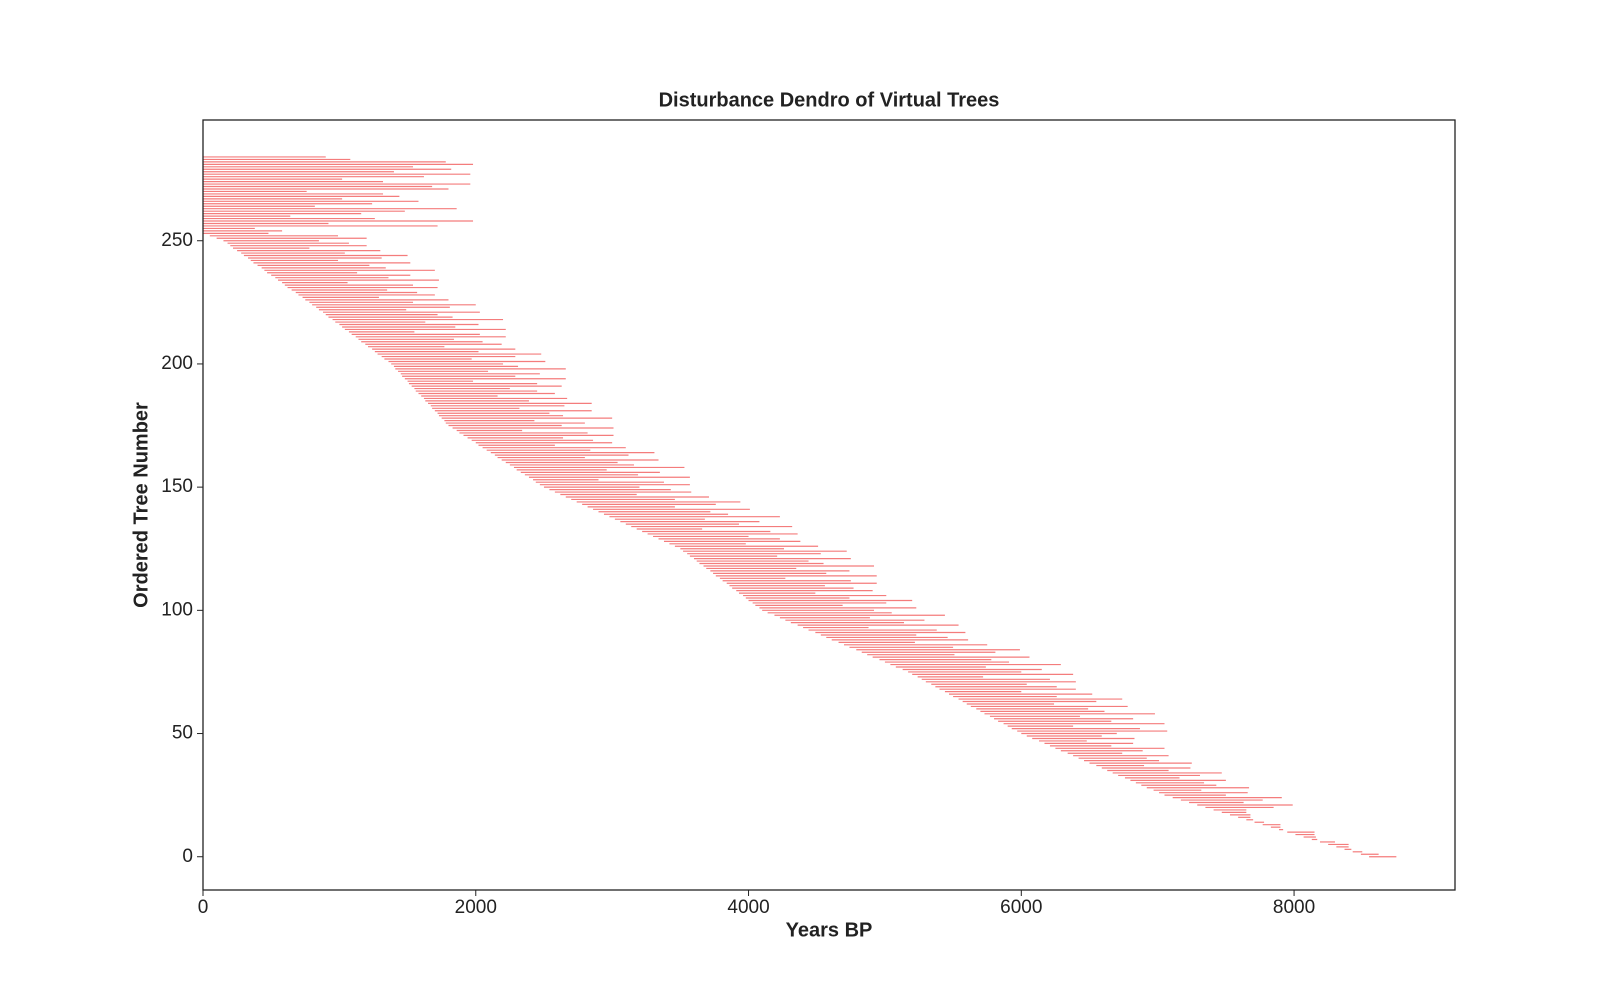 This screenshot has width=1600, height=990. I want to click on y-tick-label: 200, so click(177, 363).